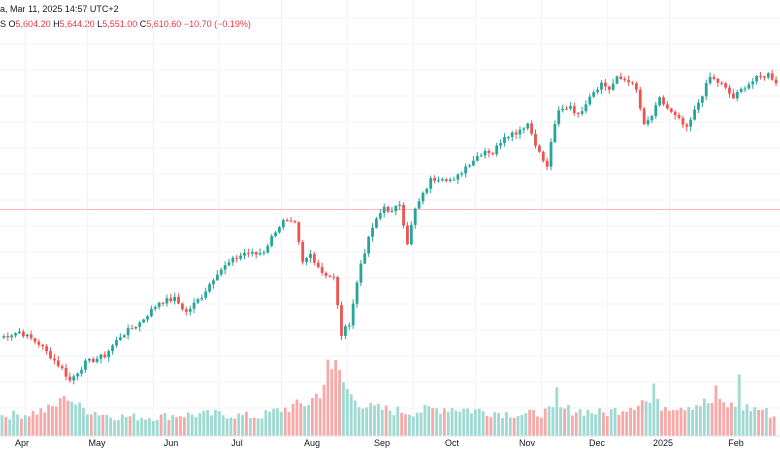 This screenshot has width=780, height=470. I want to click on open-value: 5,604.20, so click(33, 24).